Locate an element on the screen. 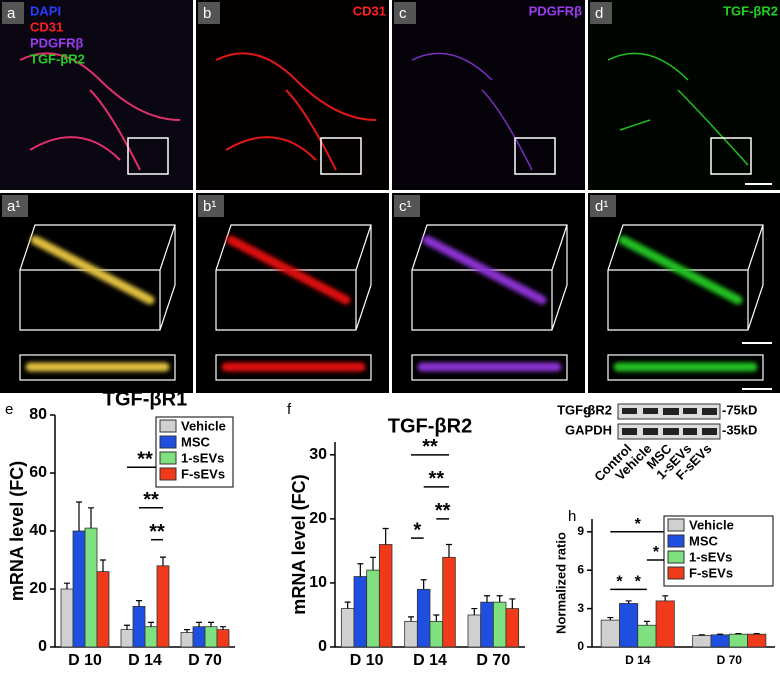 The image size is (780, 676). panel-label: c¹ is located at coordinates (405, 206).